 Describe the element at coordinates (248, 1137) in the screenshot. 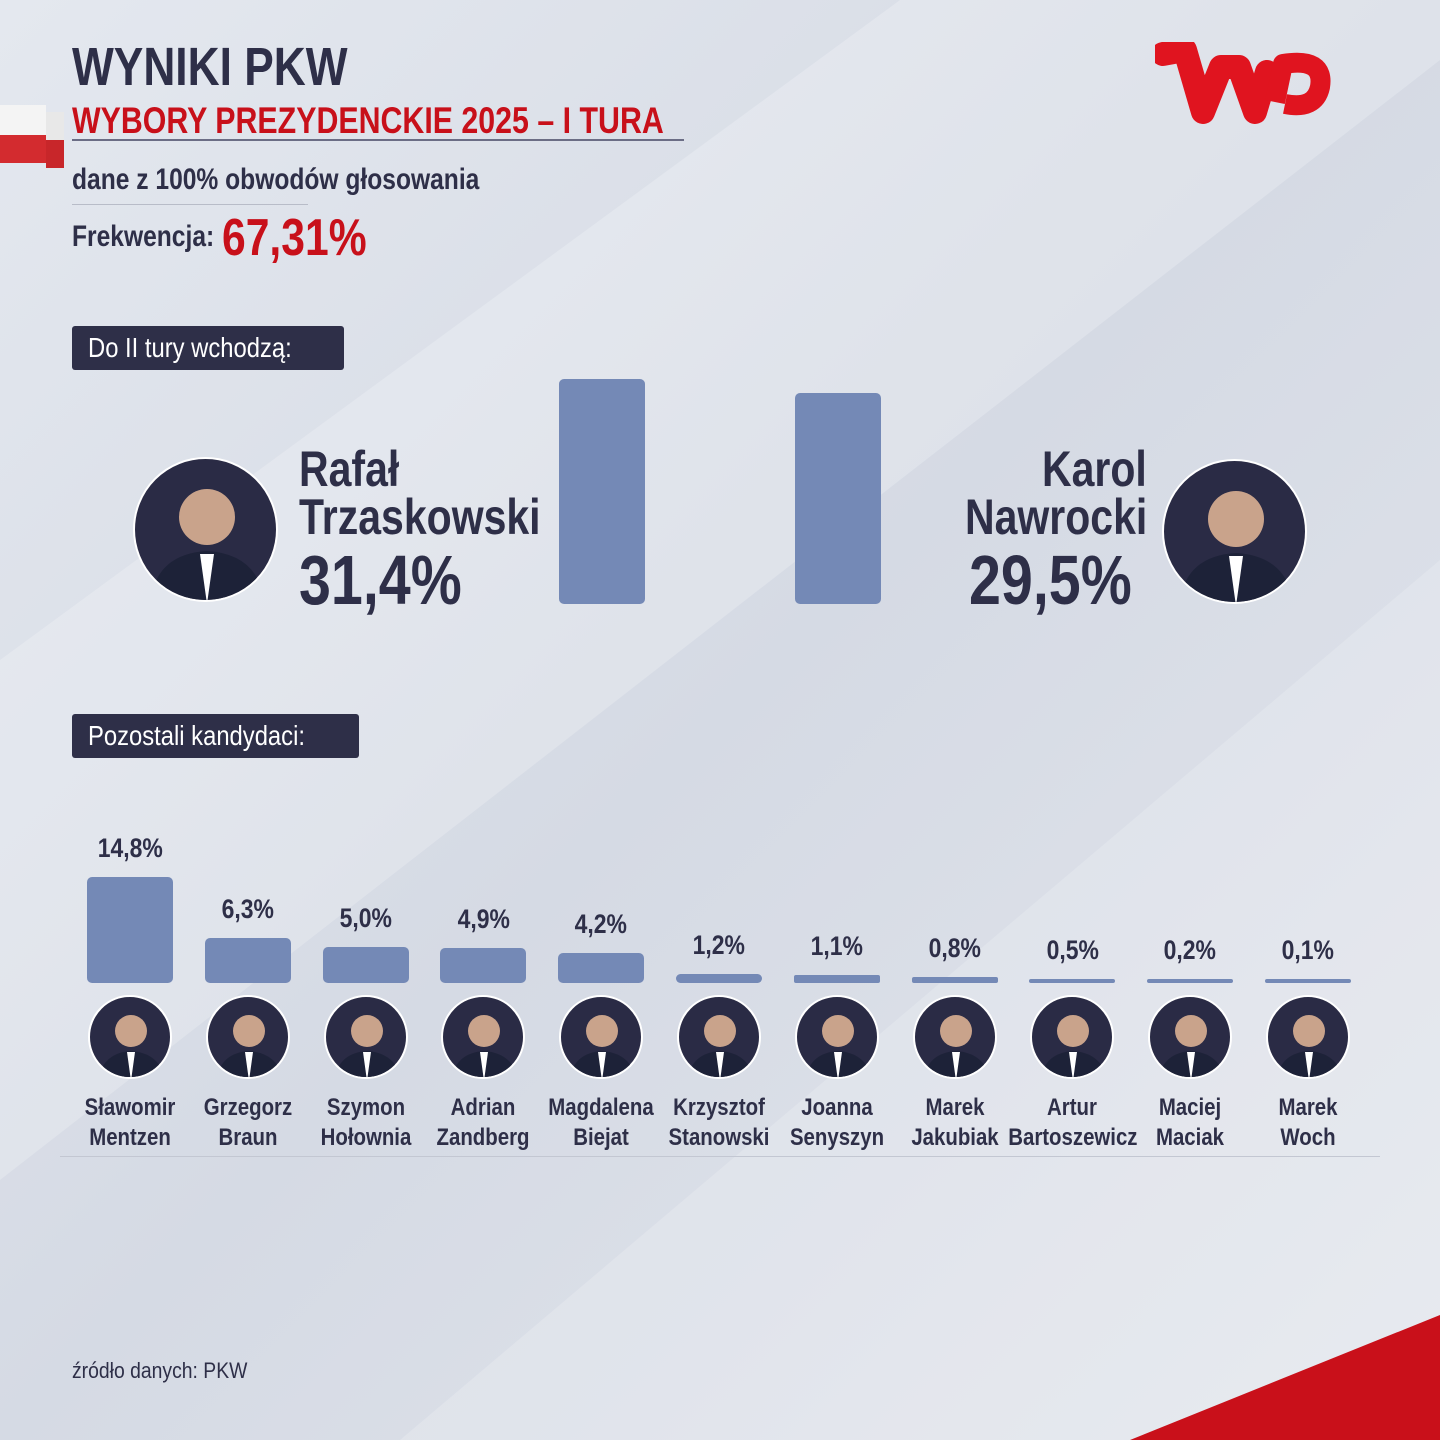

I see `candidate-last-name: Braun` at that location.